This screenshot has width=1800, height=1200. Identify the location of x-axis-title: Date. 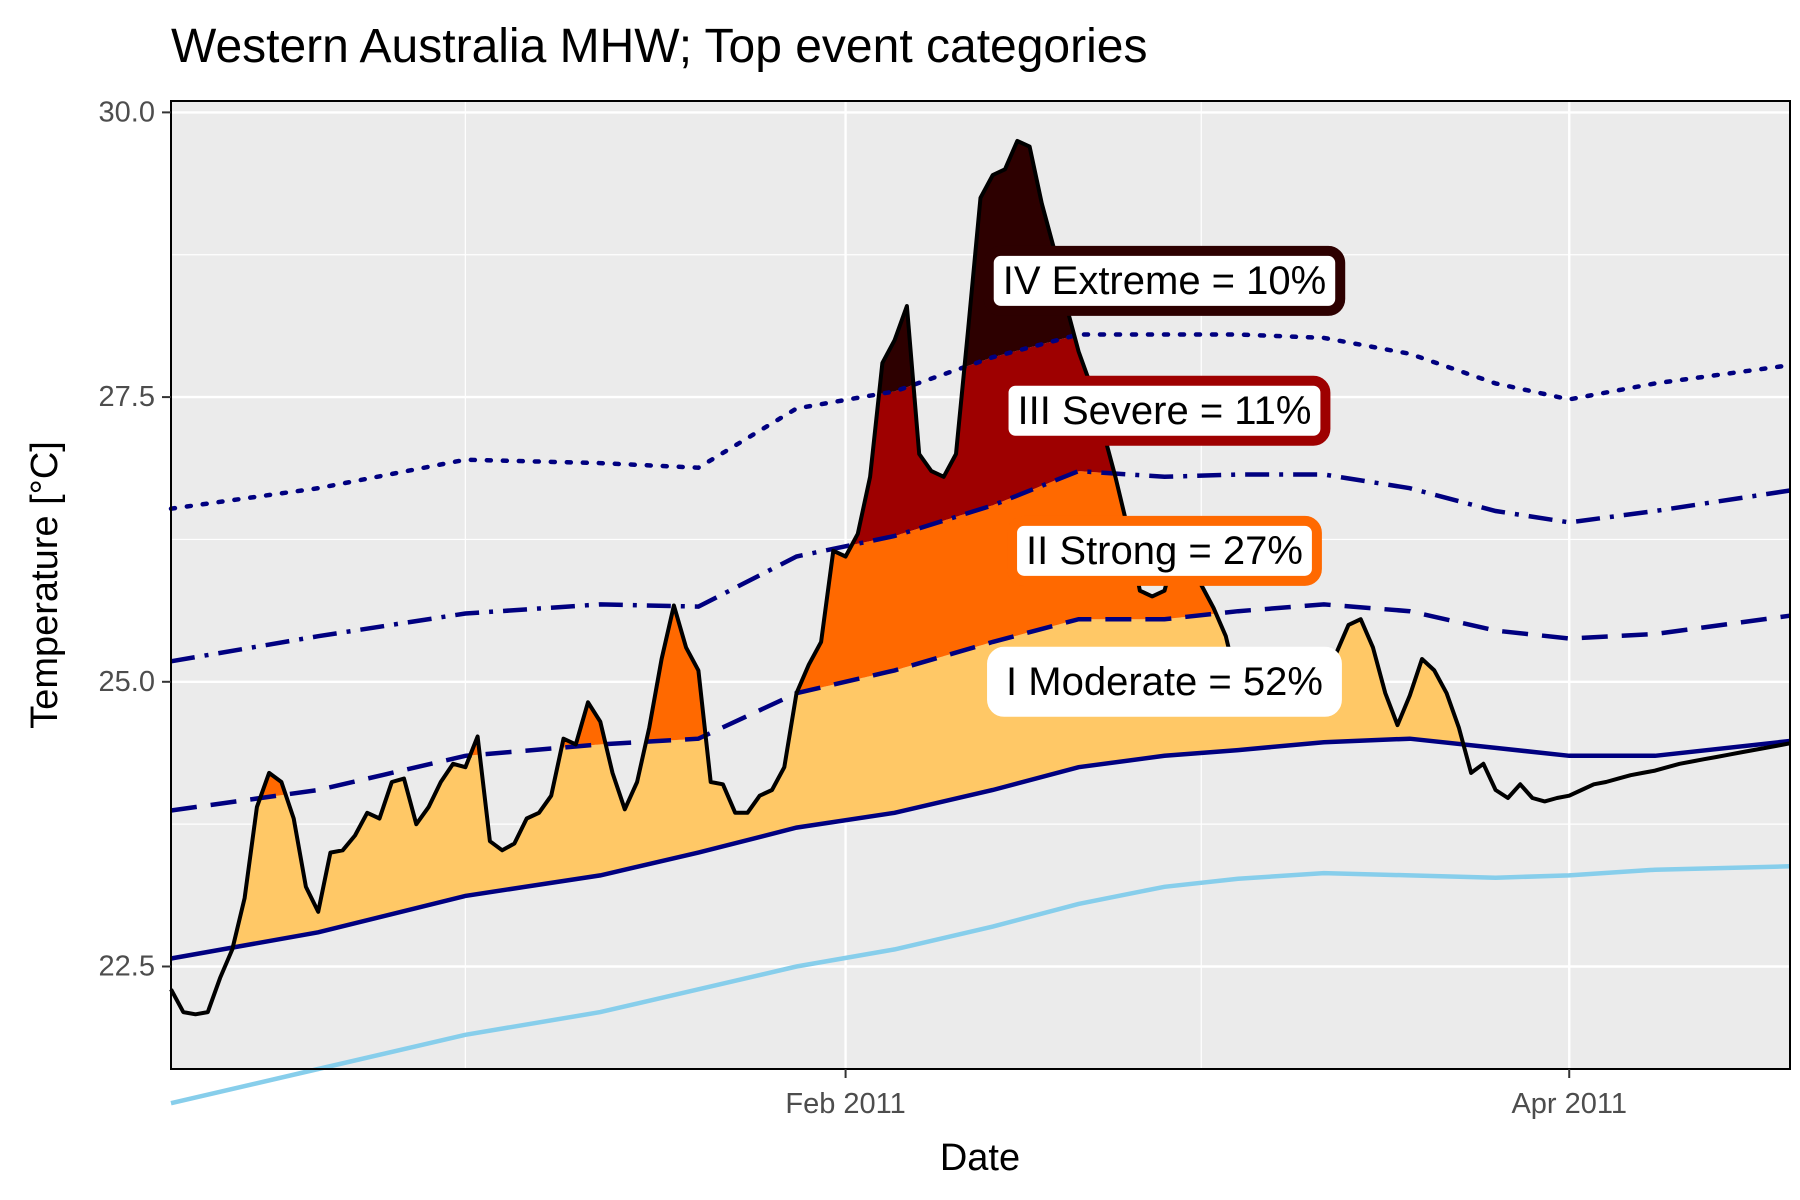
(980, 1158).